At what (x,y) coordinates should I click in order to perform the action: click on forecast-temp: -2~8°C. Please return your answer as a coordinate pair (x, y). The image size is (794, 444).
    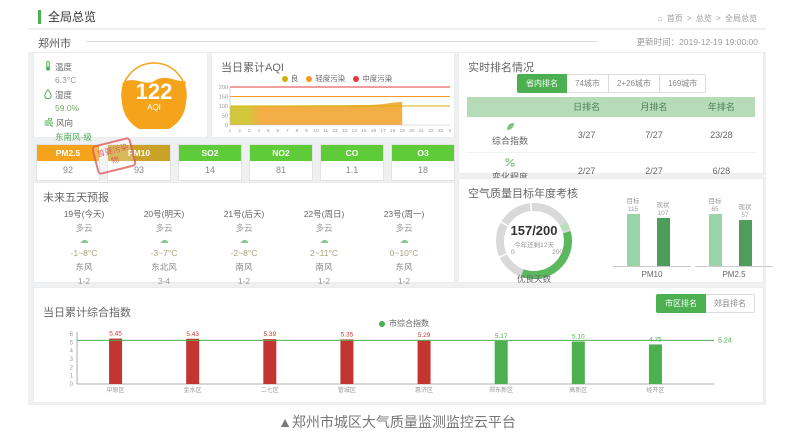
    Looking at the image, I should click on (244, 253).